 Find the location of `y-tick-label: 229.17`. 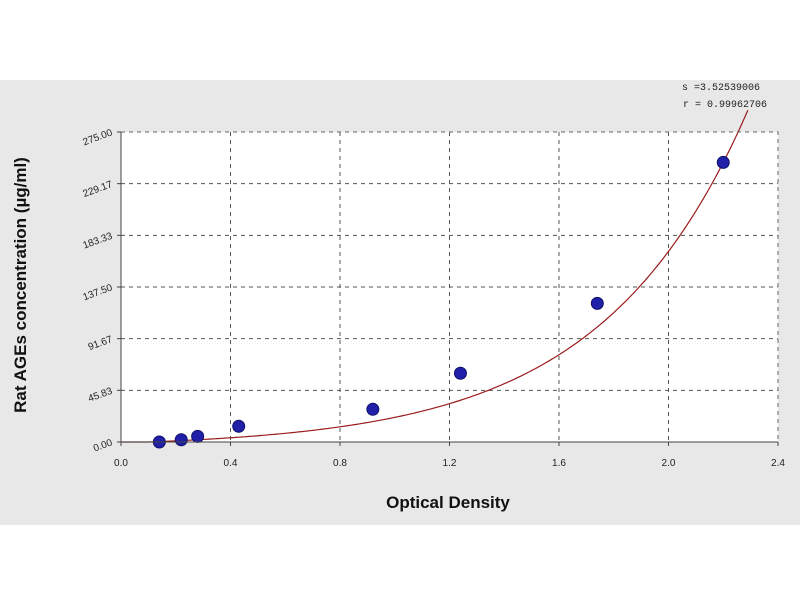

y-tick-label: 229.17 is located at coordinates (98, 189).